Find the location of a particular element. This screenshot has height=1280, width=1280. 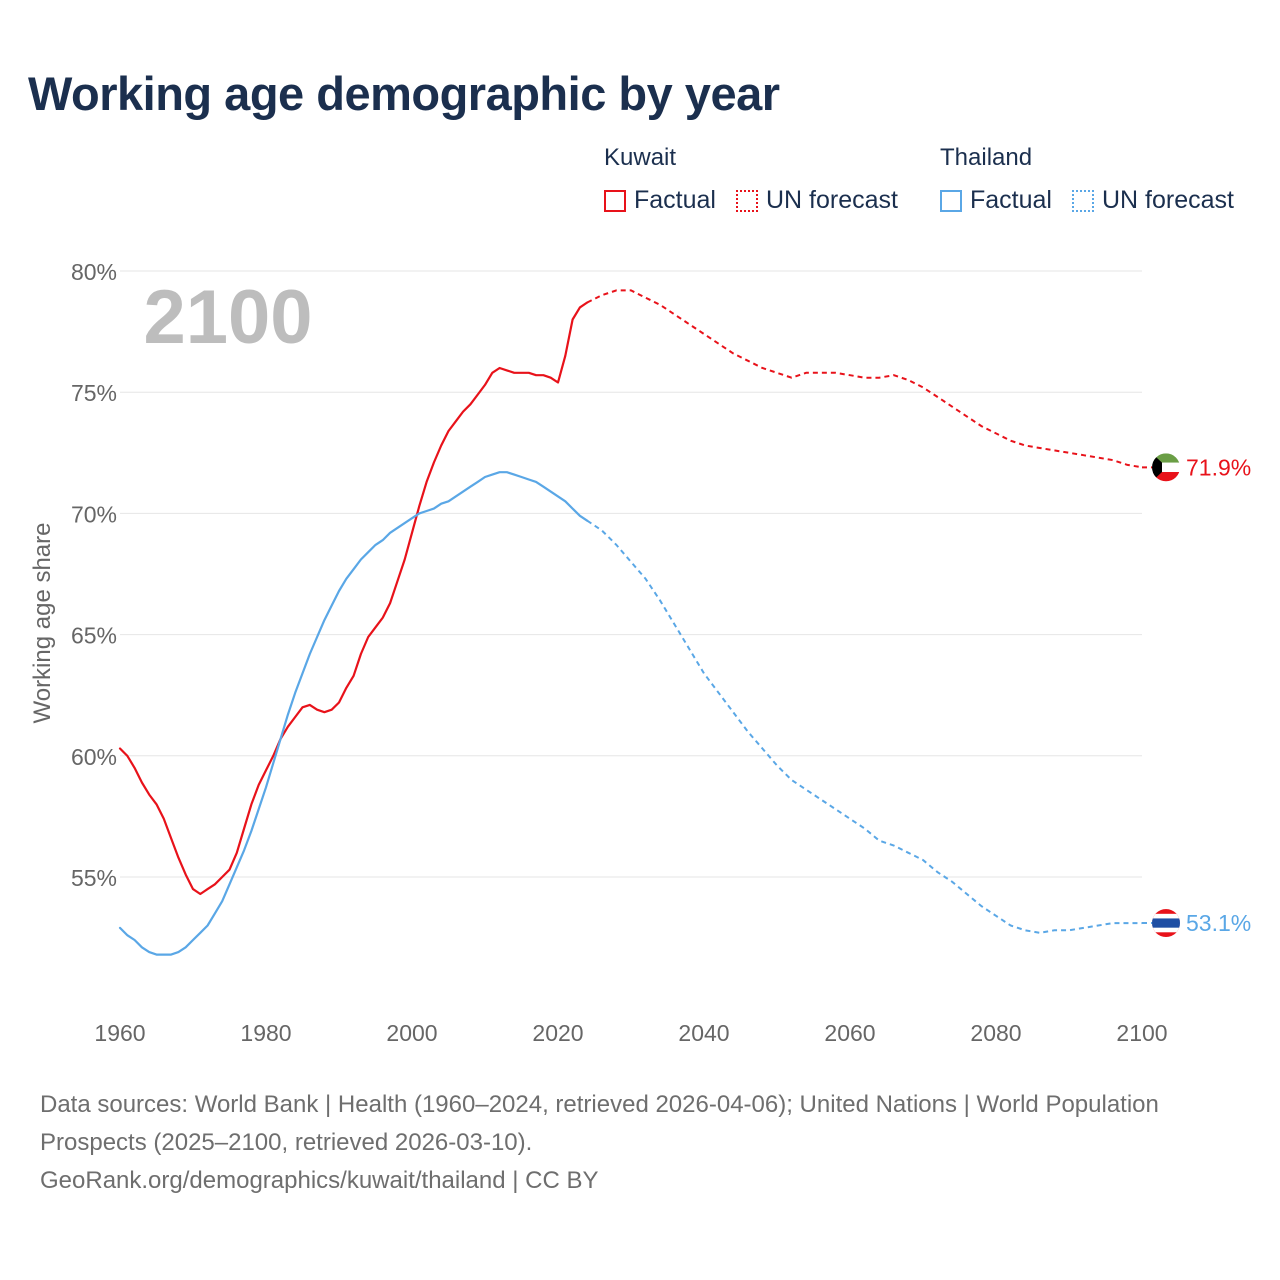

x-tick-label: 2100 is located at coordinates (1141, 1033).